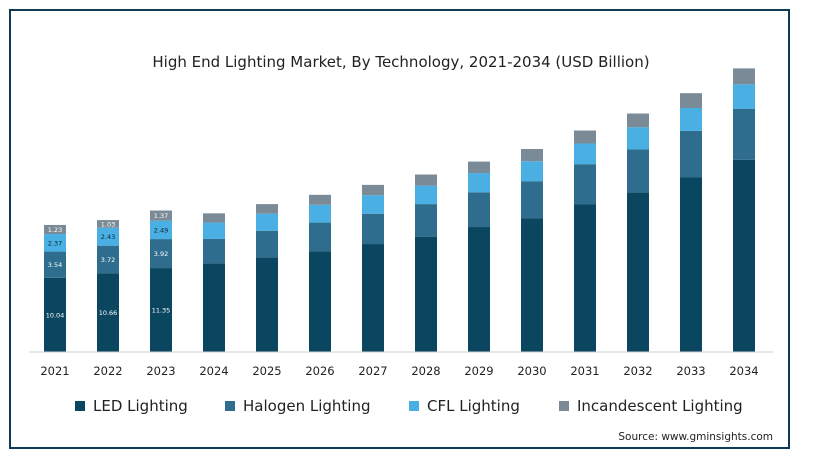 The height and width of the screenshot is (462, 826). Describe the element at coordinates (564, 406) in the screenshot. I see `legend-swatch-incandescent-lighting` at that location.